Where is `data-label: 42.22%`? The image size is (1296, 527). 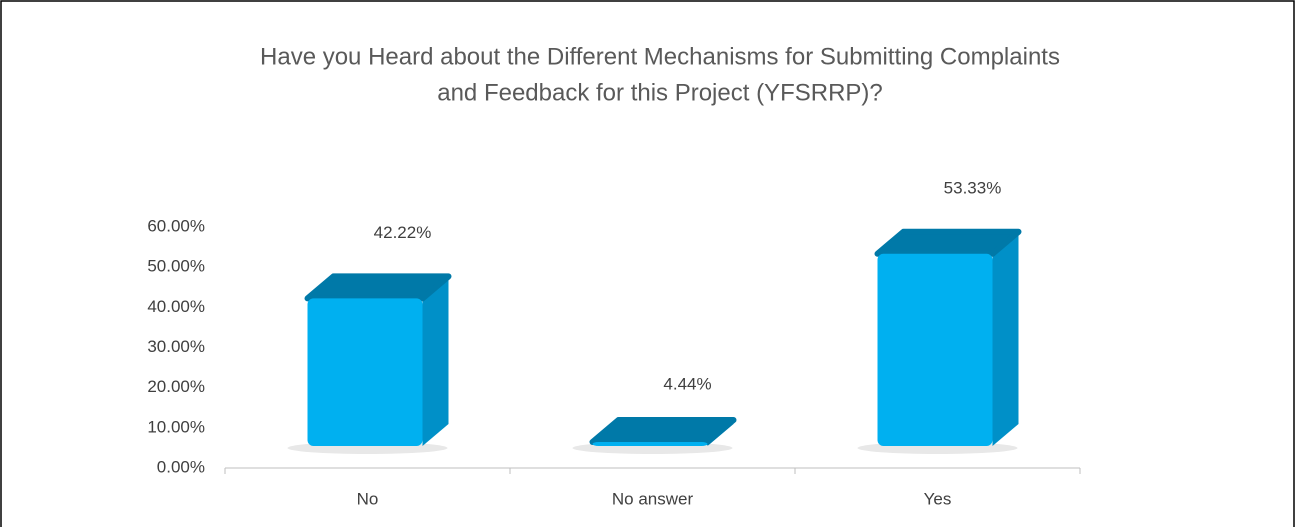
data-label: 42.22% is located at coordinates (403, 232).